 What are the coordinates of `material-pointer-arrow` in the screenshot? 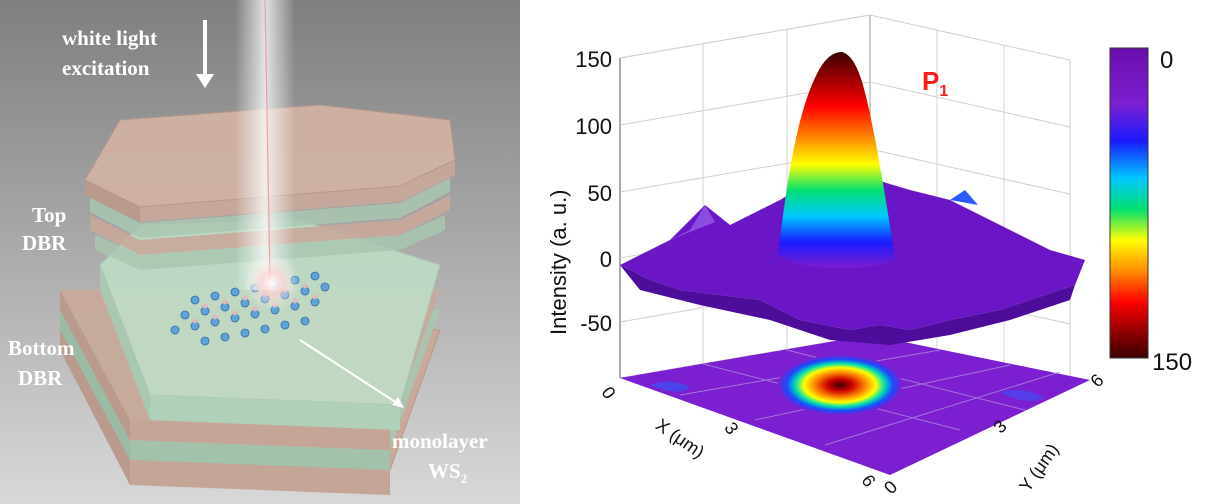 It's located at (350, 372).